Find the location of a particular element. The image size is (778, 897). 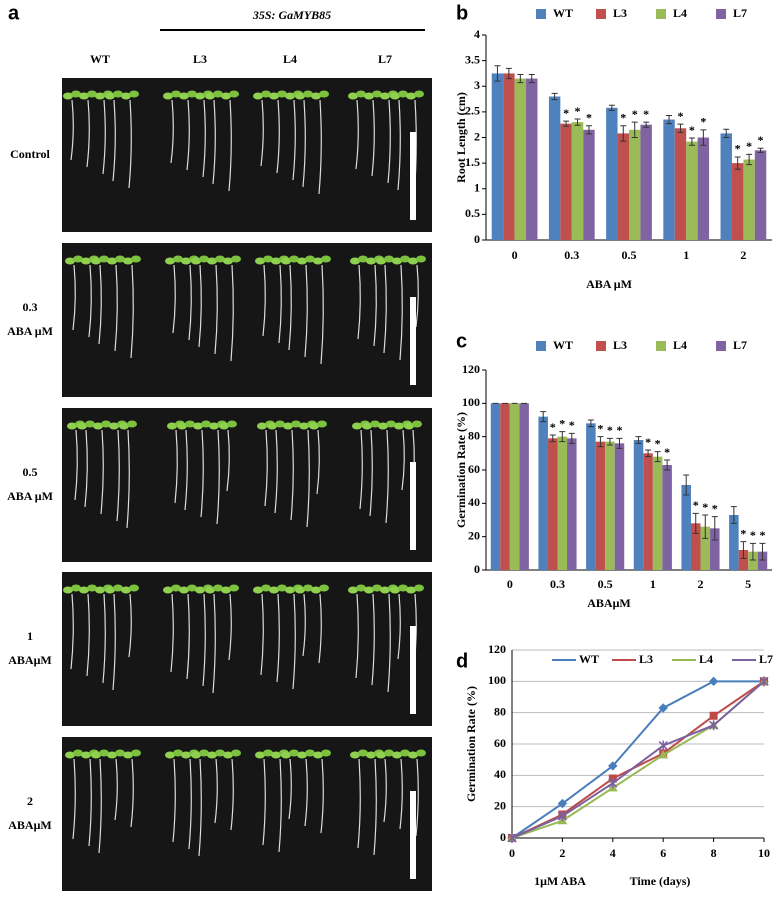

x-tick-label: 5 is located at coordinates (748, 584).